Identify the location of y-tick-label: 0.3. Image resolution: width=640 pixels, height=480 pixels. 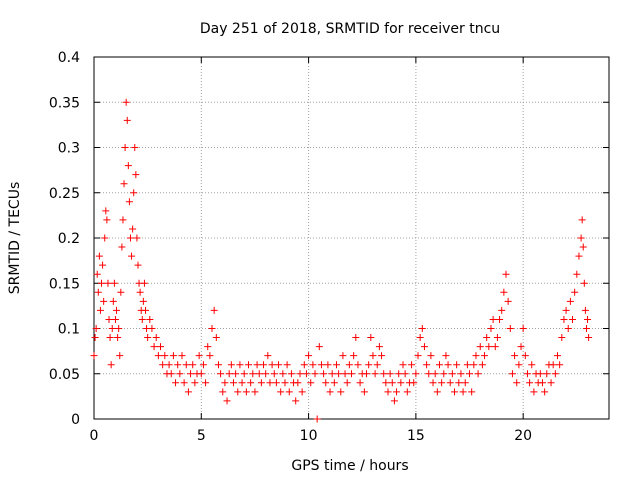
(69, 149).